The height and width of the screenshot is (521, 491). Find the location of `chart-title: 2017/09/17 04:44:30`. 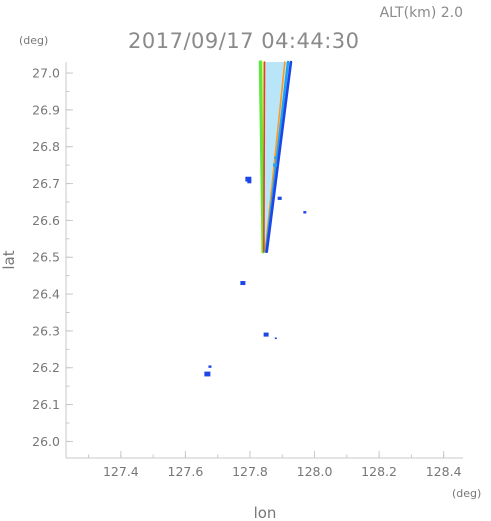

chart-title: 2017/09/17 04:44:30 is located at coordinates (244, 41).